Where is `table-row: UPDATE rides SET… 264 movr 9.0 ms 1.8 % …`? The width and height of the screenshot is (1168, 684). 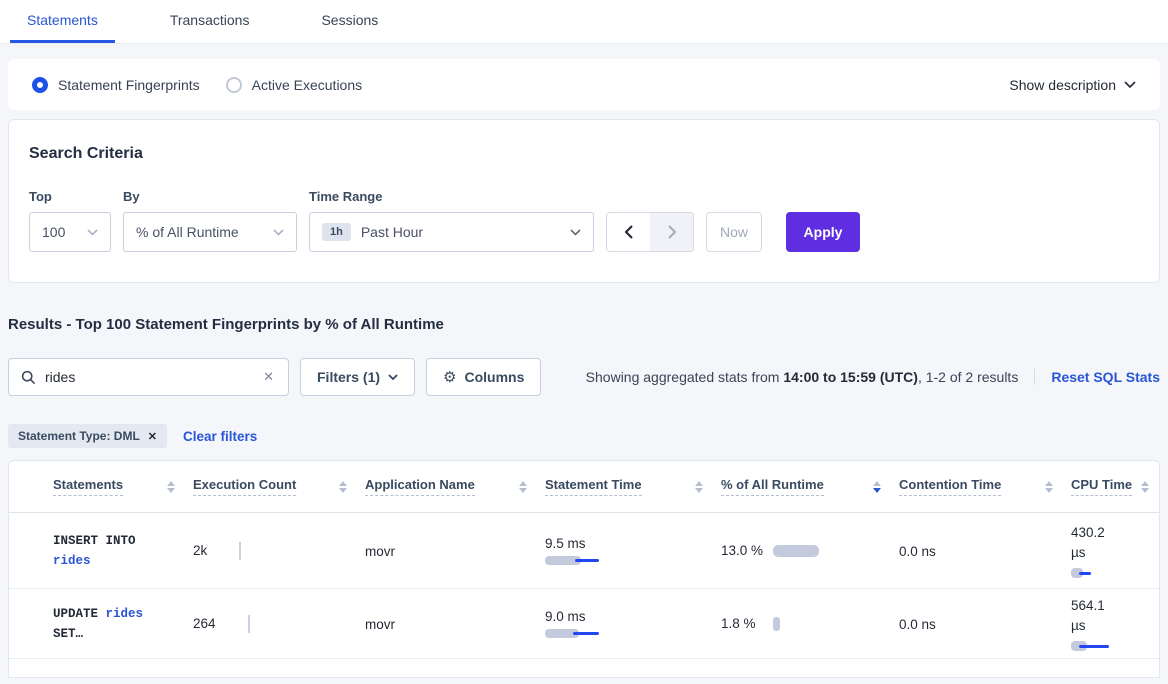
table-row: UPDATE rides SET… 264 movr 9.0 ms 1.8 % … is located at coordinates (584, 624).